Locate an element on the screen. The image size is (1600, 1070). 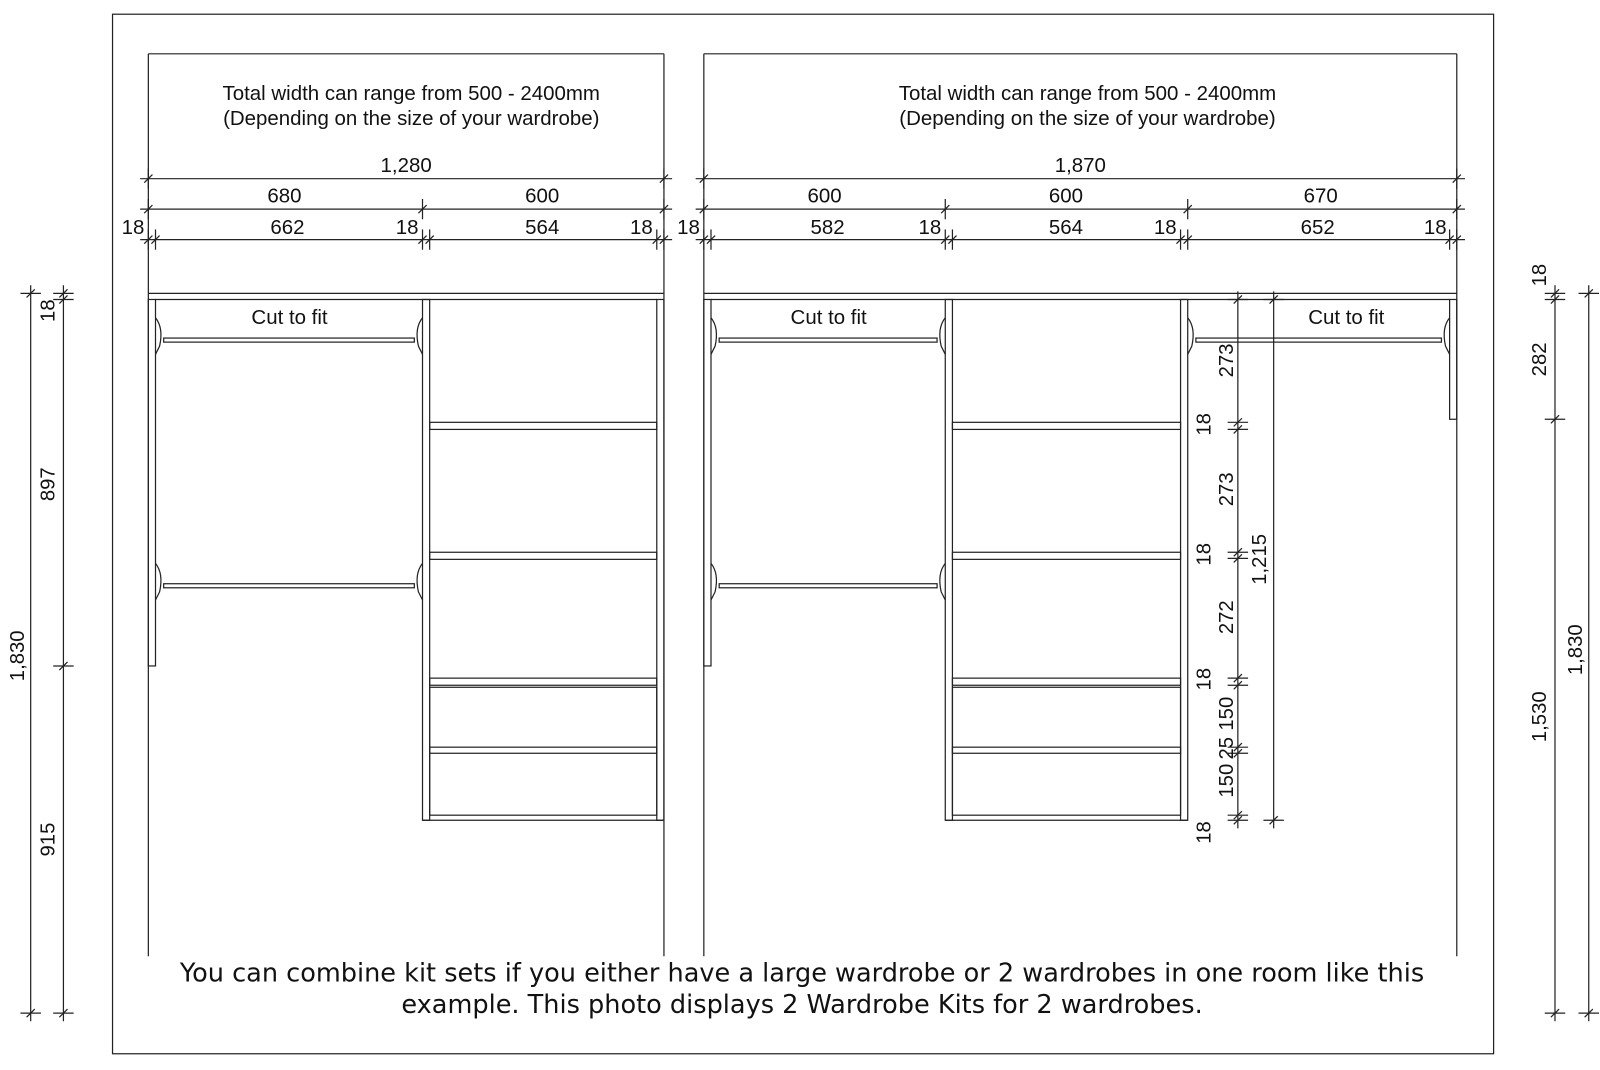
label: 652 is located at coordinates (1318, 228).